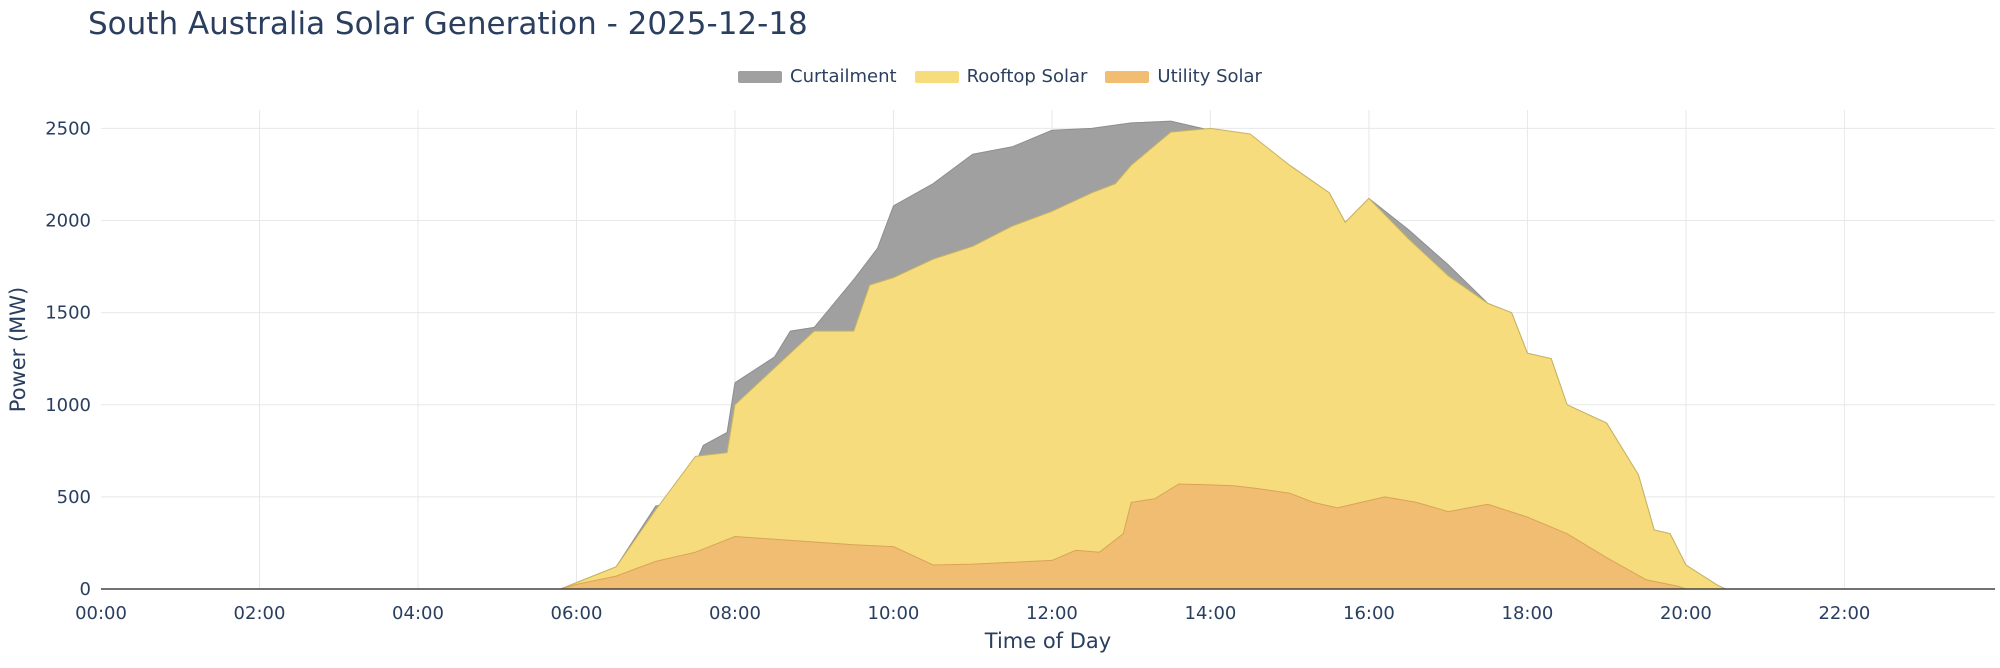 This screenshot has width=2000, height=668. I want to click on y-tick-label-2000: 2000, so click(68, 221).